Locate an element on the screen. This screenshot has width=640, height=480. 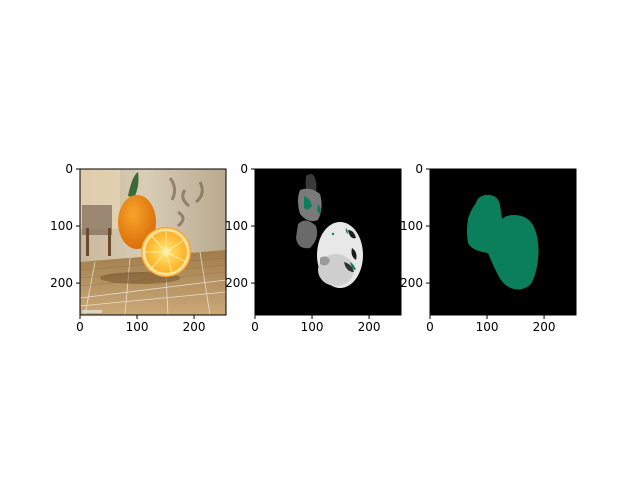
axes-photo-ticks: 0 100 200 0 100 200 is located at coordinates (138, 248).